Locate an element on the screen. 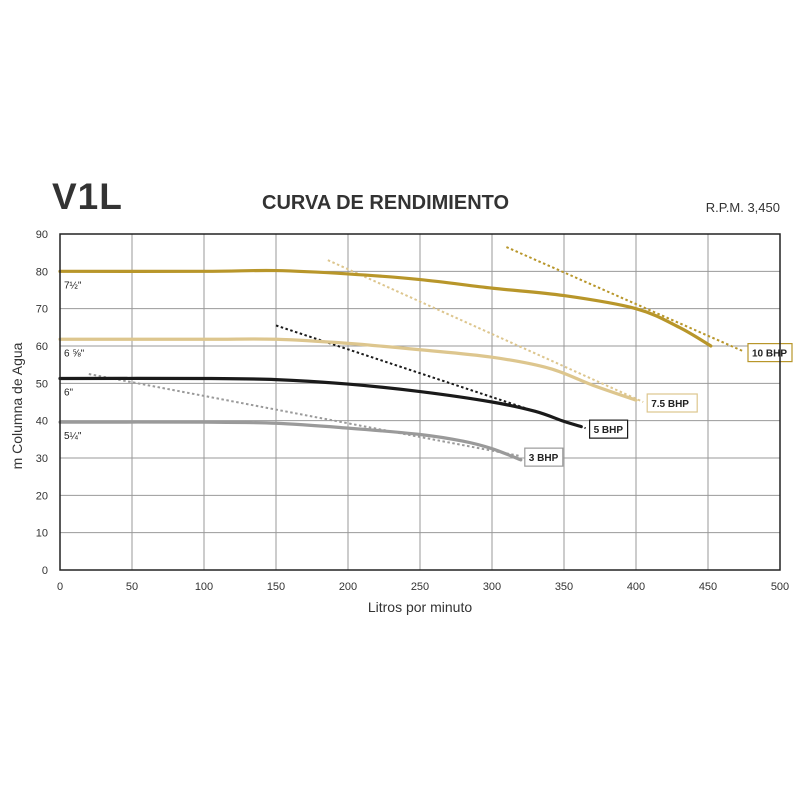  x-tick-label: 100 is located at coordinates (204, 587).